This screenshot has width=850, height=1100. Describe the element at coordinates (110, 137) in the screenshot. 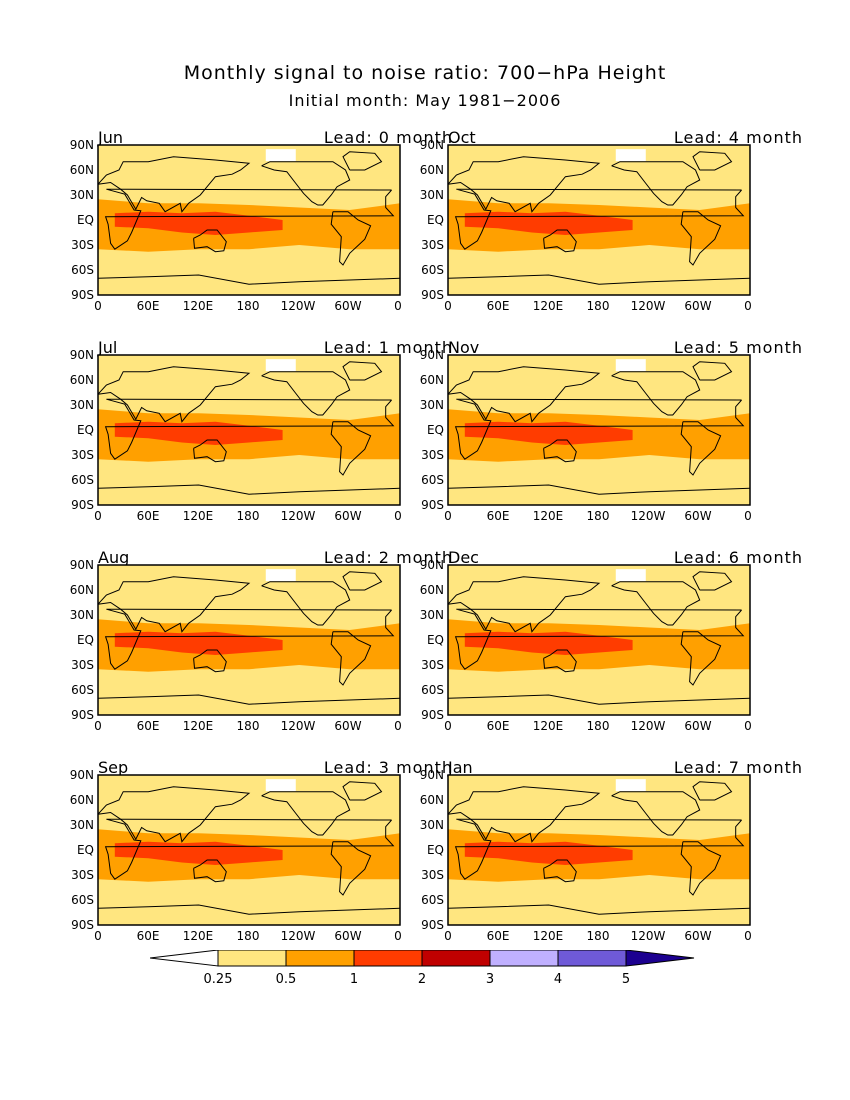

I see `panel-month-label: Jun` at that location.